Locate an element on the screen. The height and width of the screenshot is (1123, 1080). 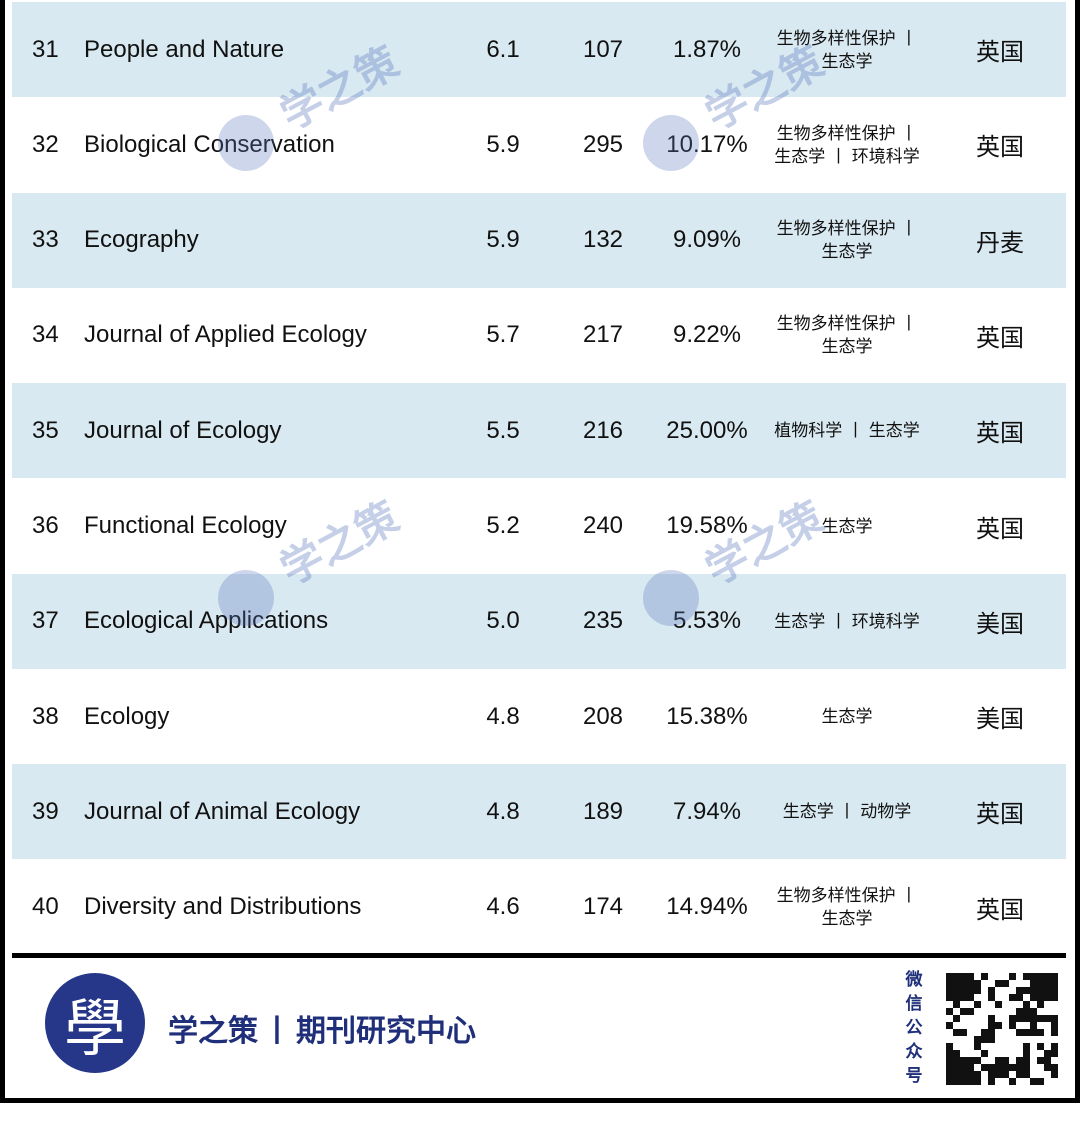
article-count: 107 is located at coordinates (603, 49).